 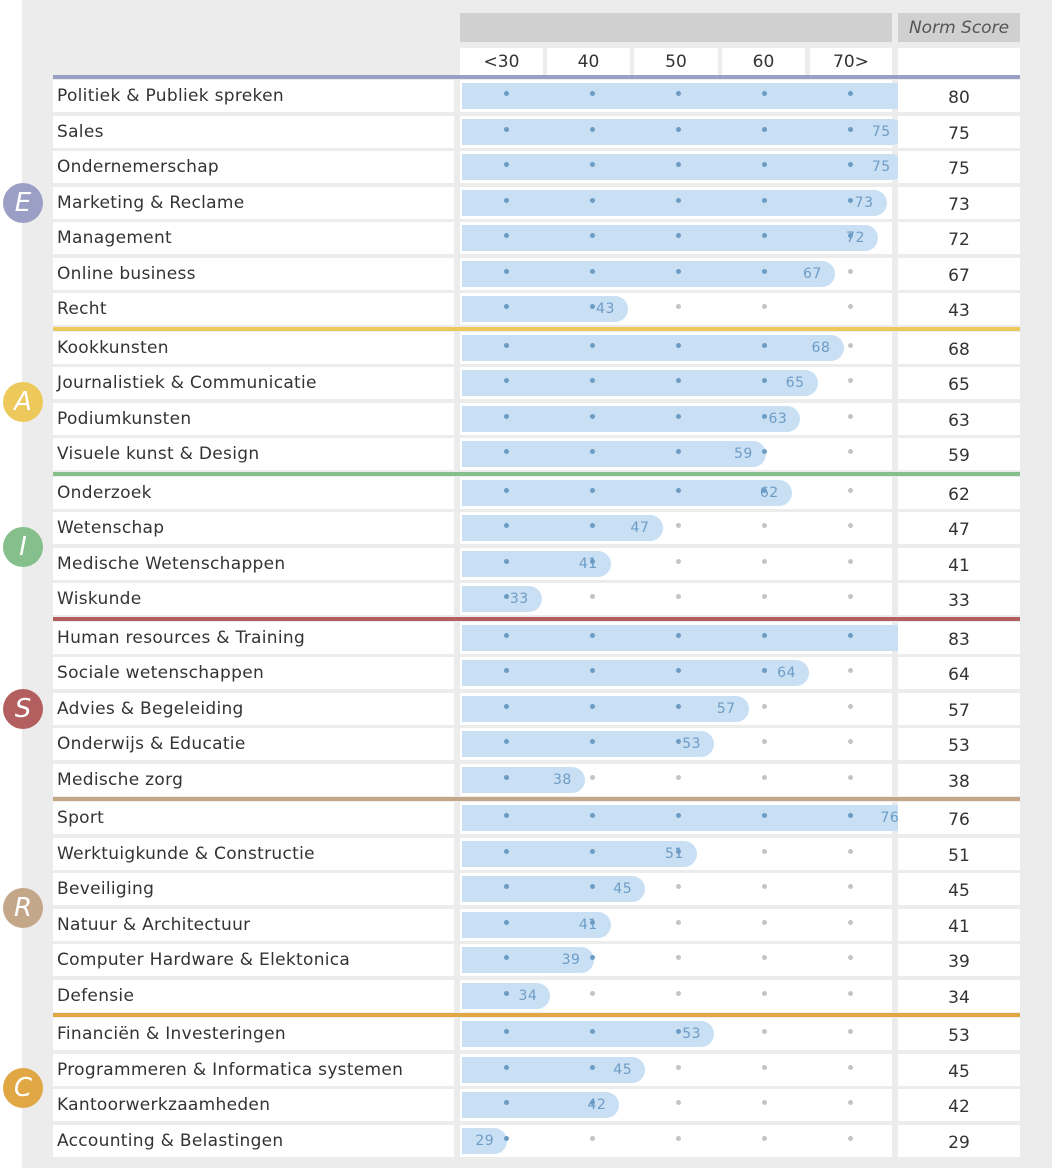 I want to click on scale-header-band, so click(x=676, y=27).